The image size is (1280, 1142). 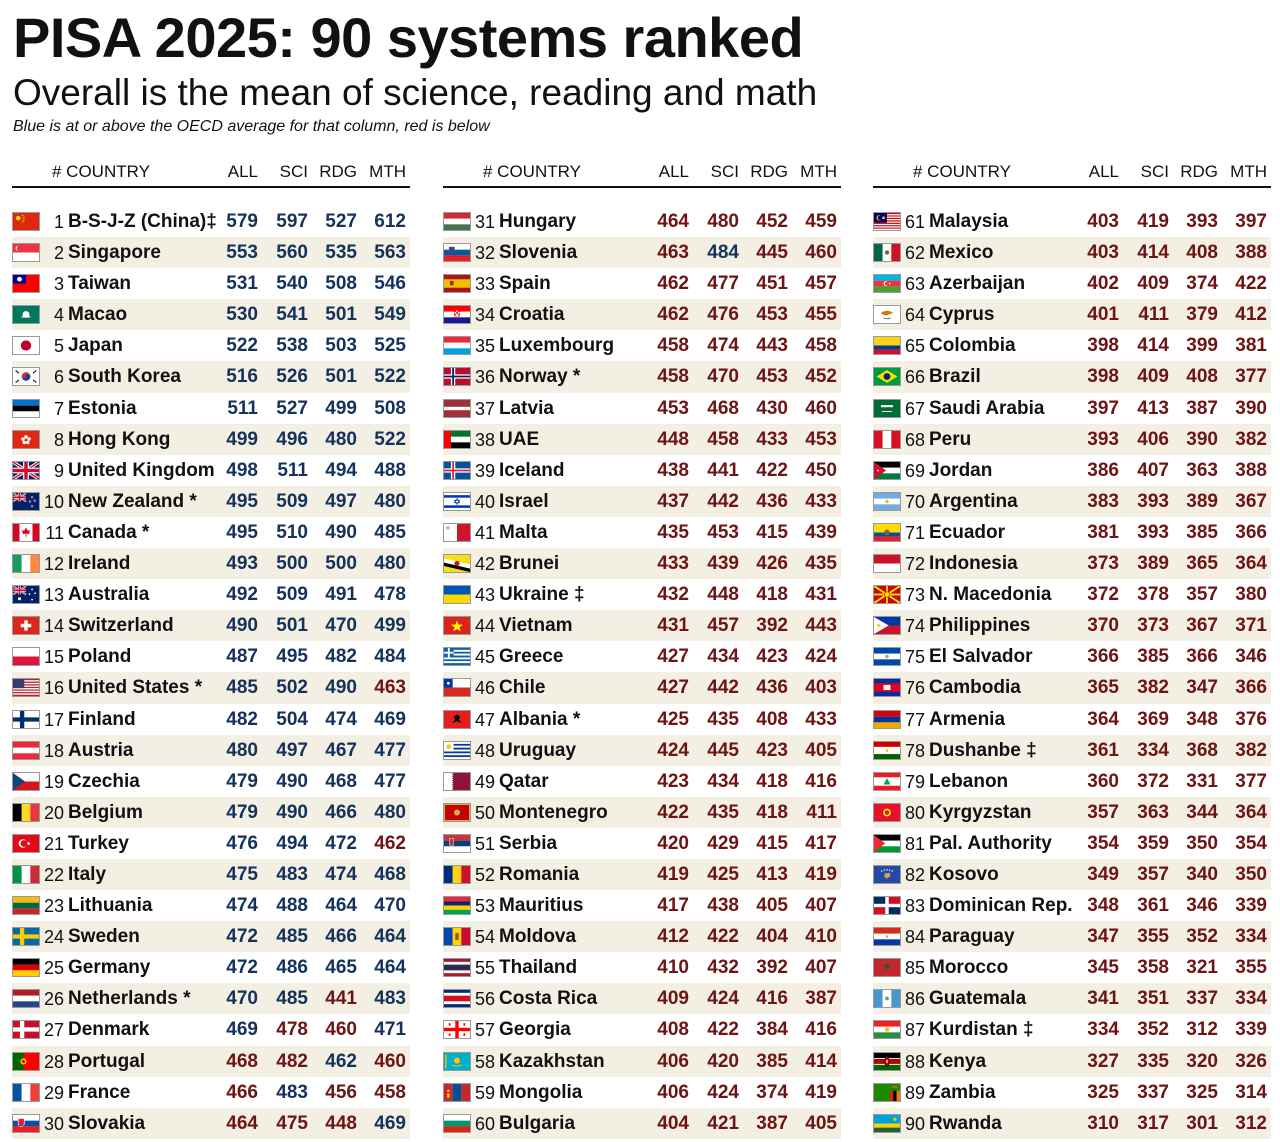 I want to click on kosovo-flag-icon, so click(x=887, y=874).